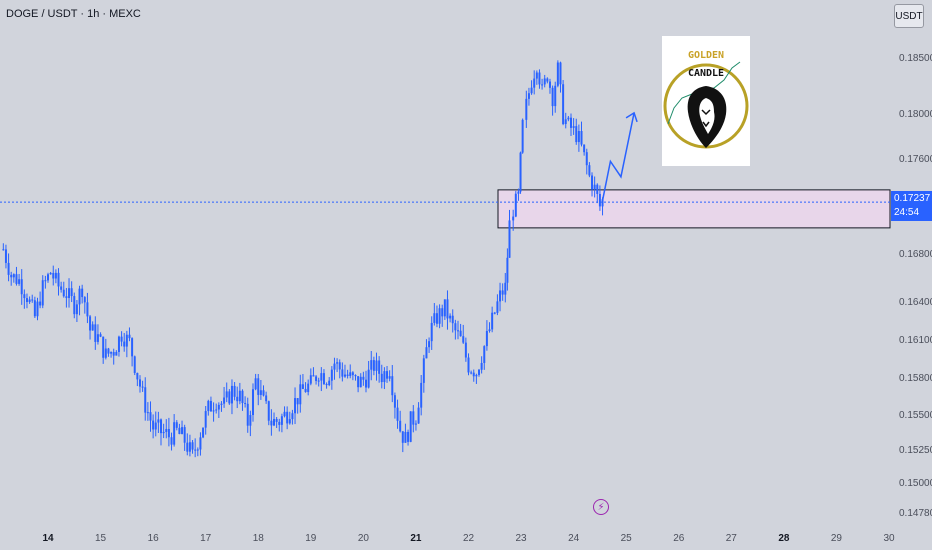 The height and width of the screenshot is (550, 932). I want to click on time-tick-label: 24, so click(574, 538).